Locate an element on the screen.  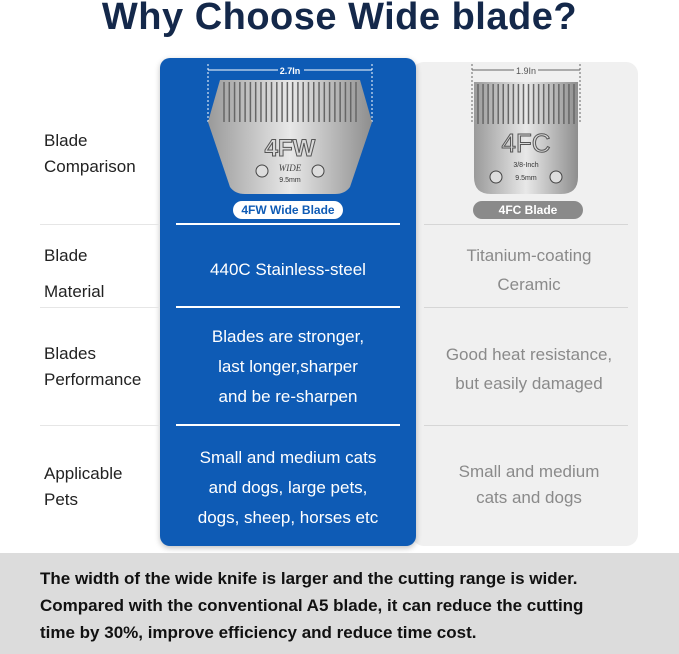
row-label-pets: Applicable Pets is located at coordinates (83, 486).